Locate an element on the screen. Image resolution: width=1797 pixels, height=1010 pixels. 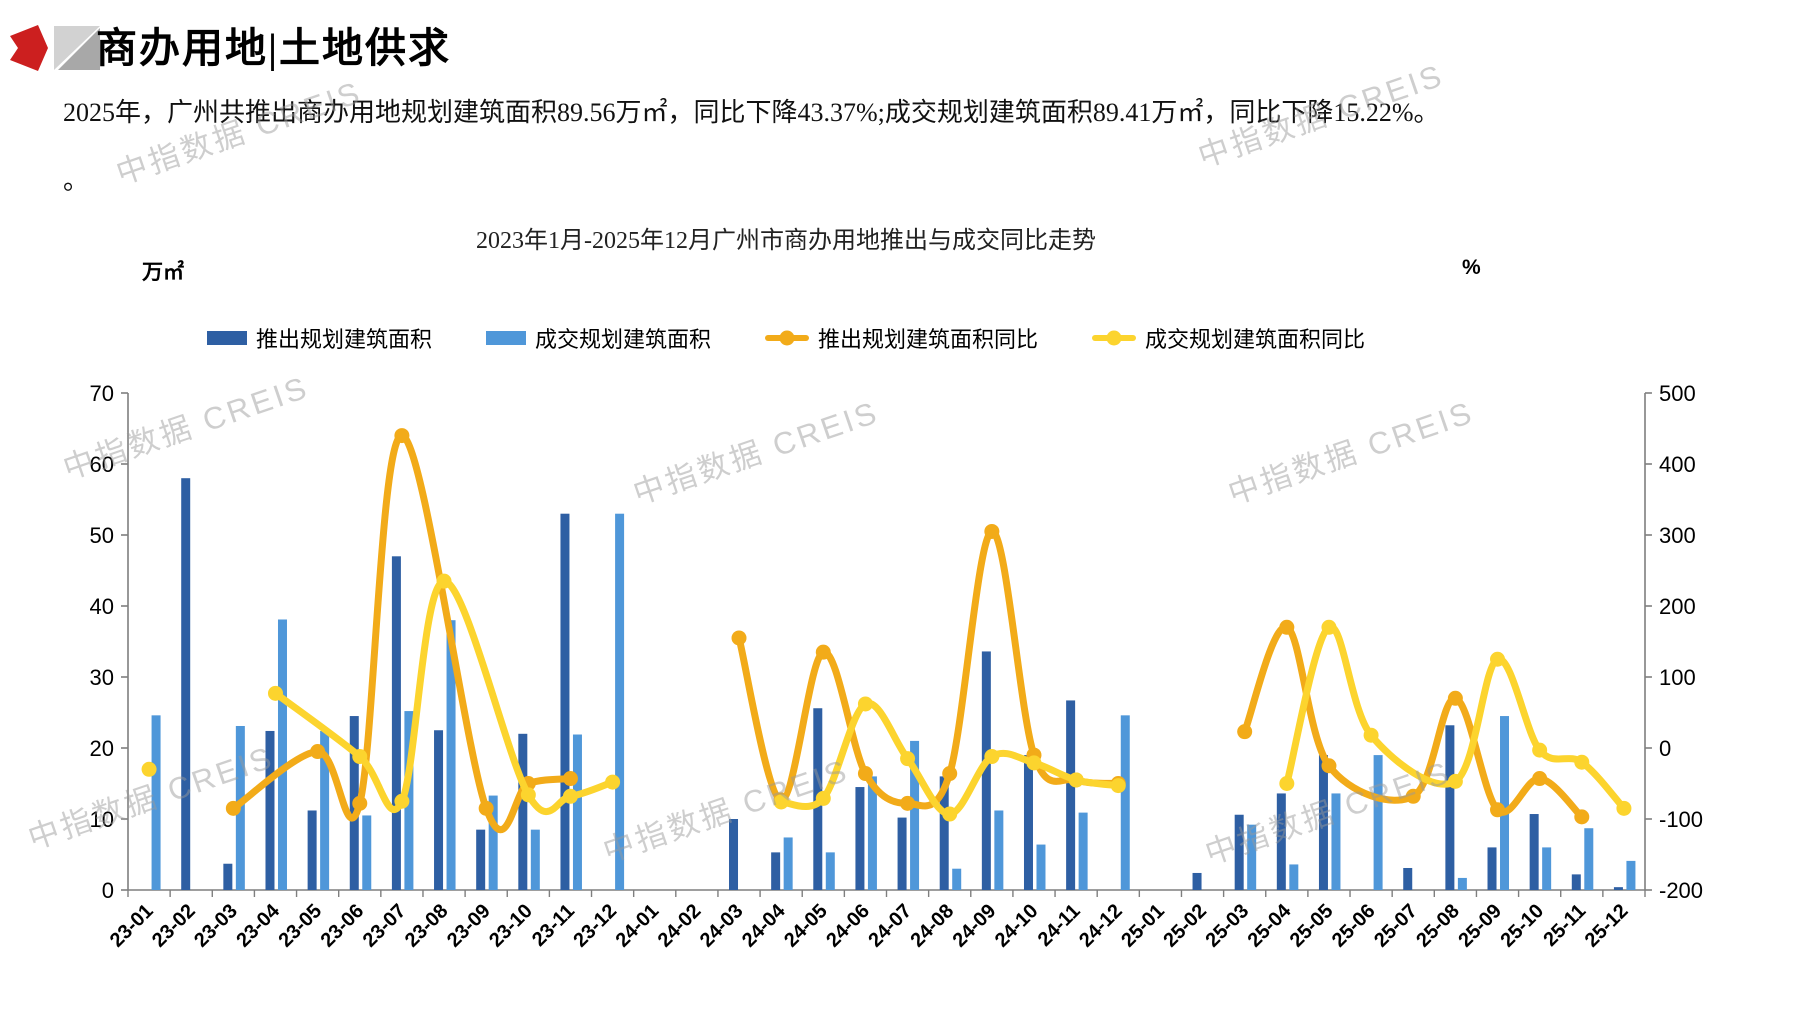
right-tick-label: -200 is located at coordinates (1681, 890).